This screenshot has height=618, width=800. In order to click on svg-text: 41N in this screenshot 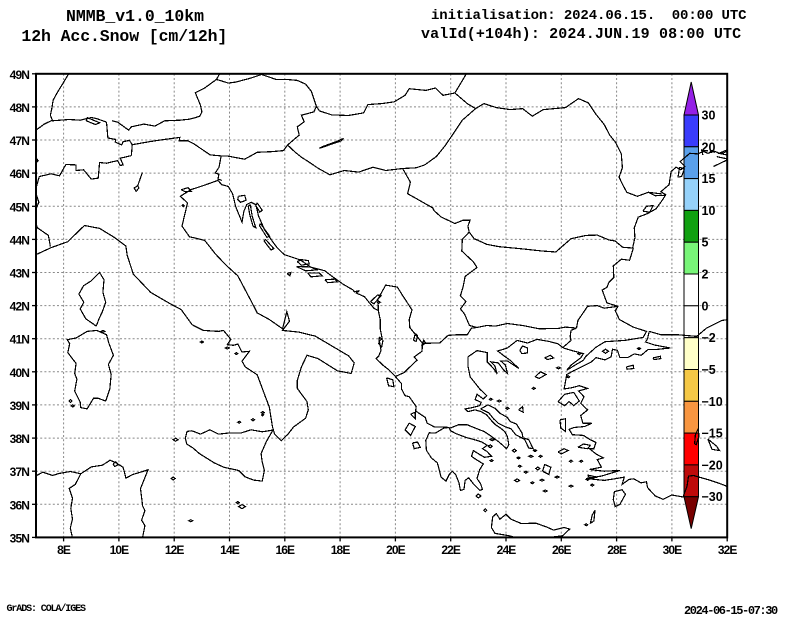, I will do `click(20, 340)`.